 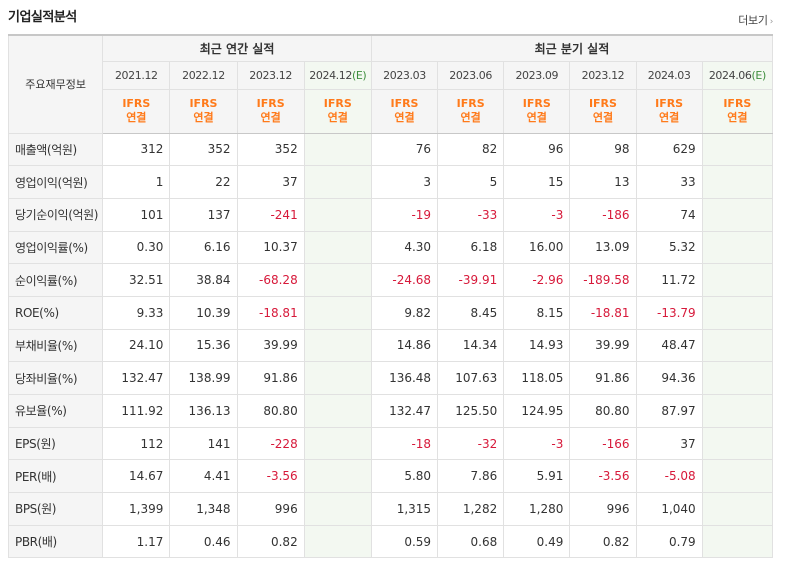 What do you see at coordinates (42, 17) in the screenshot?
I see `section-title: 기업실적분석` at bounding box center [42, 17].